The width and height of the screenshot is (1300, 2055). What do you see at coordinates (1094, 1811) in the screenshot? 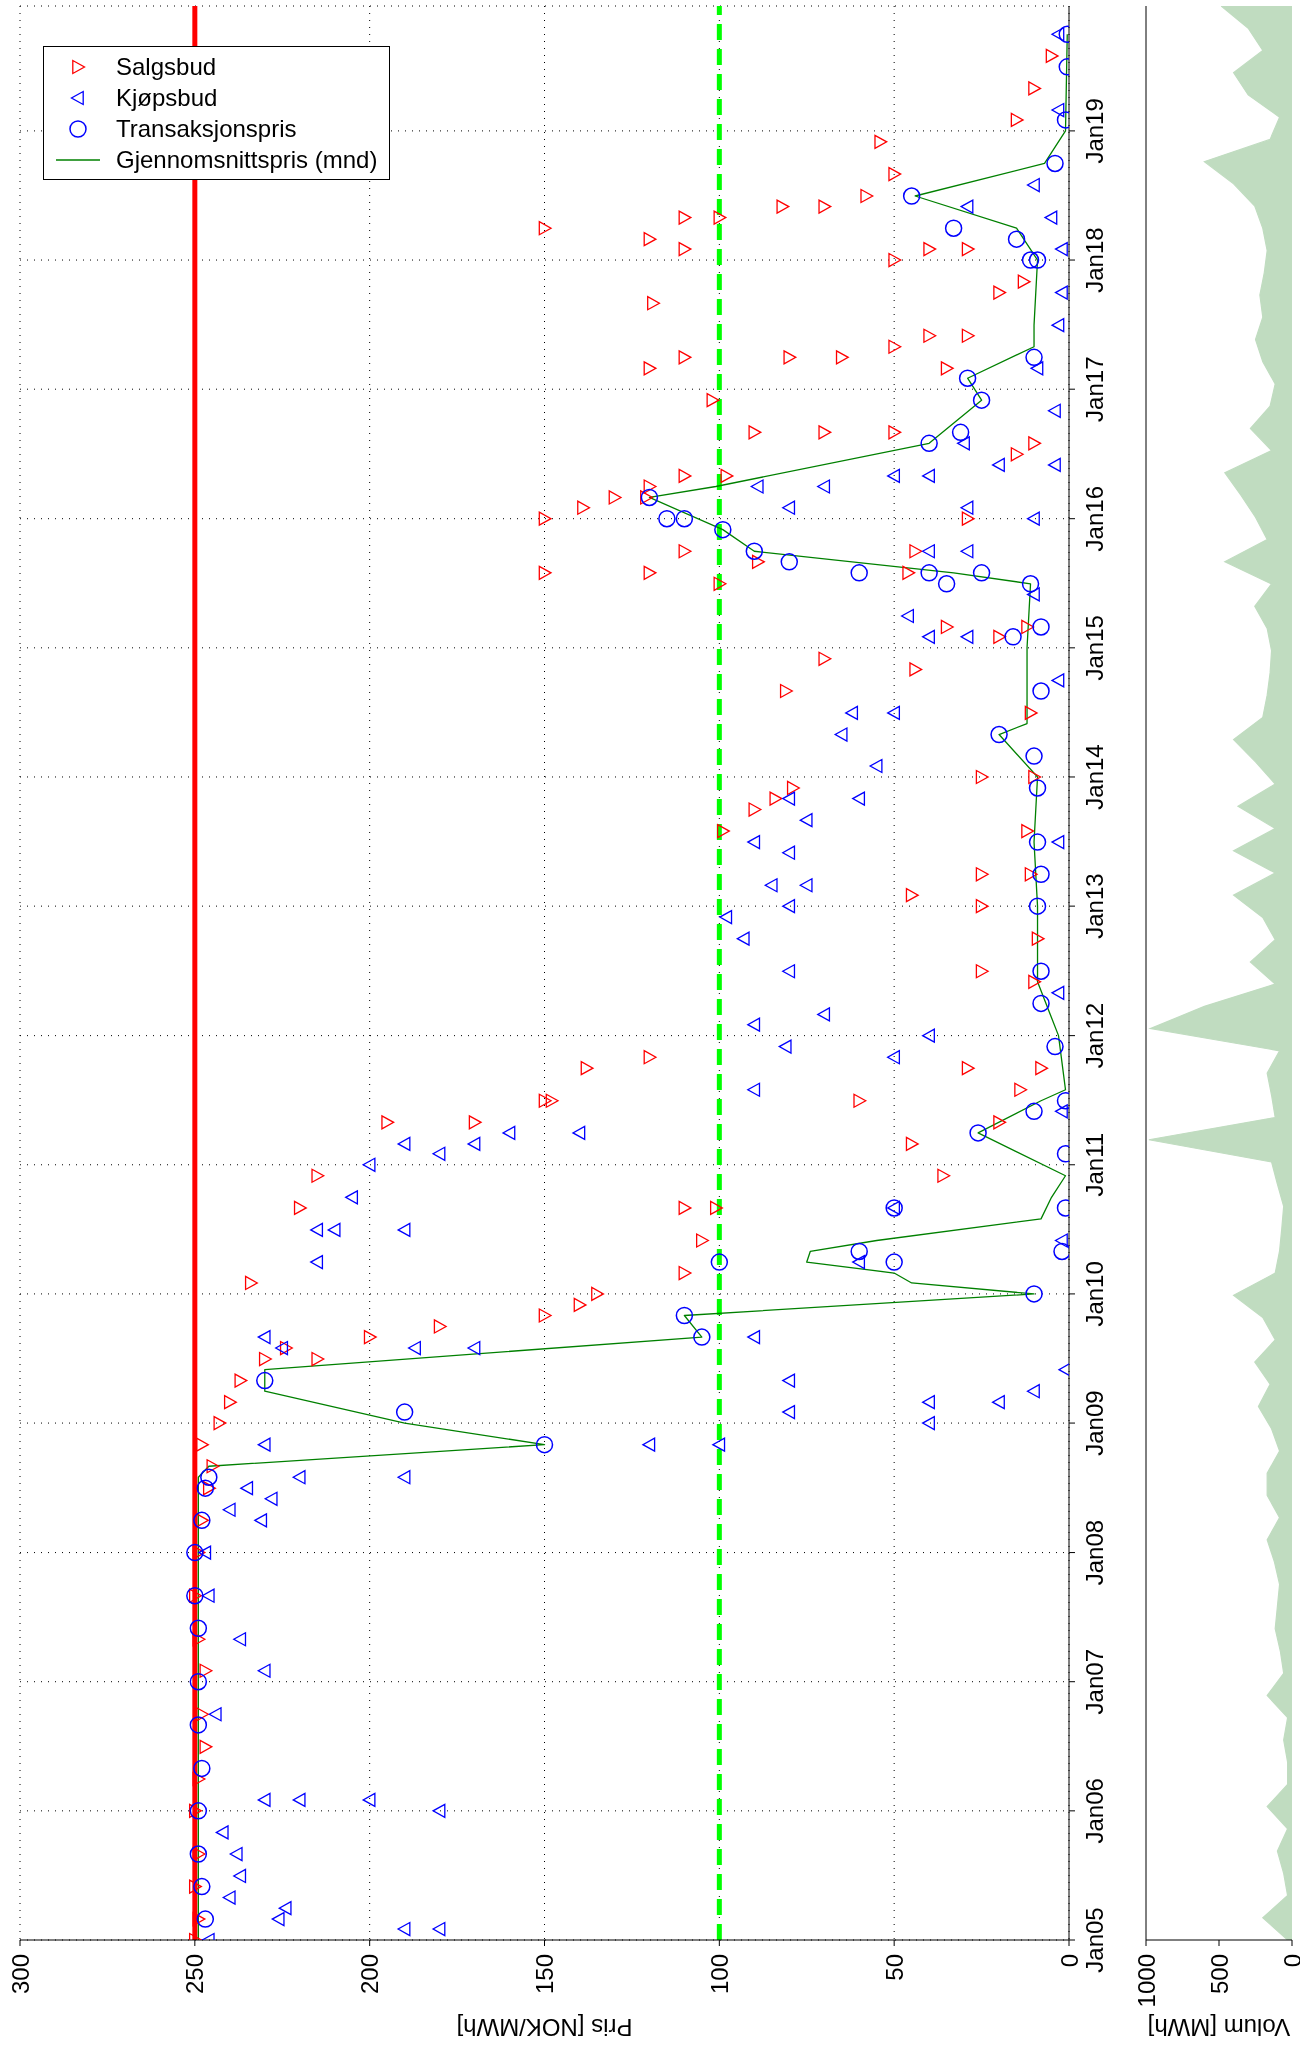
I see `y-tick-label: Jan06` at bounding box center [1094, 1811].